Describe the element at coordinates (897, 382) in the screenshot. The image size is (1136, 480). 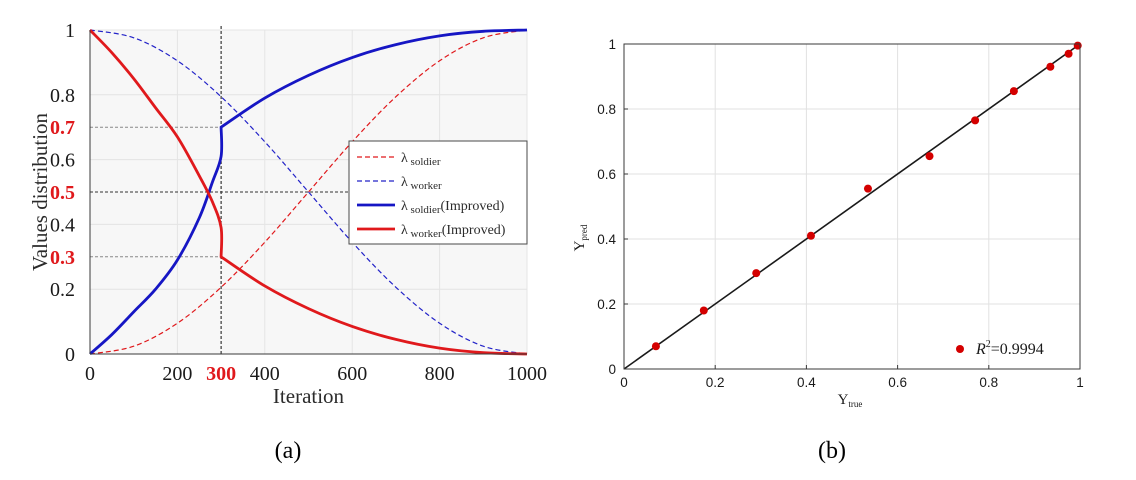
I see `panel-b-x-tick-3: 0.6` at that location.